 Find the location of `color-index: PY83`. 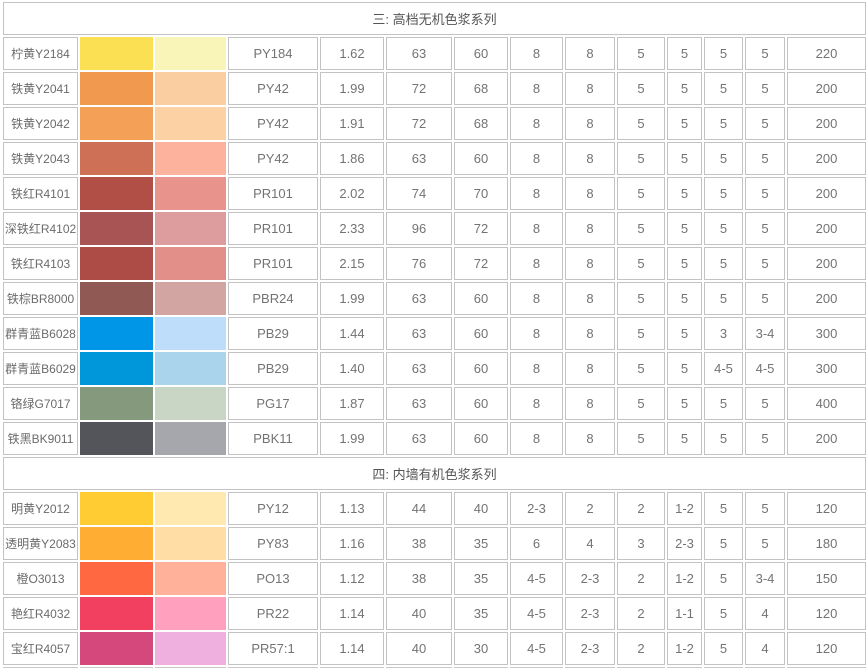

color-index: PY83 is located at coordinates (273, 543).